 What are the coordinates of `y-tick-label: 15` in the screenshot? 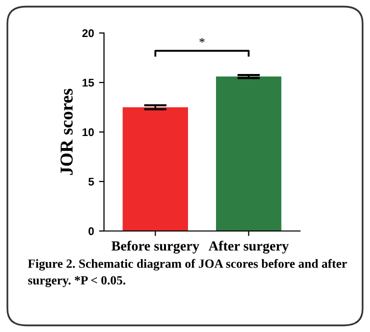 It's located at (88, 82).